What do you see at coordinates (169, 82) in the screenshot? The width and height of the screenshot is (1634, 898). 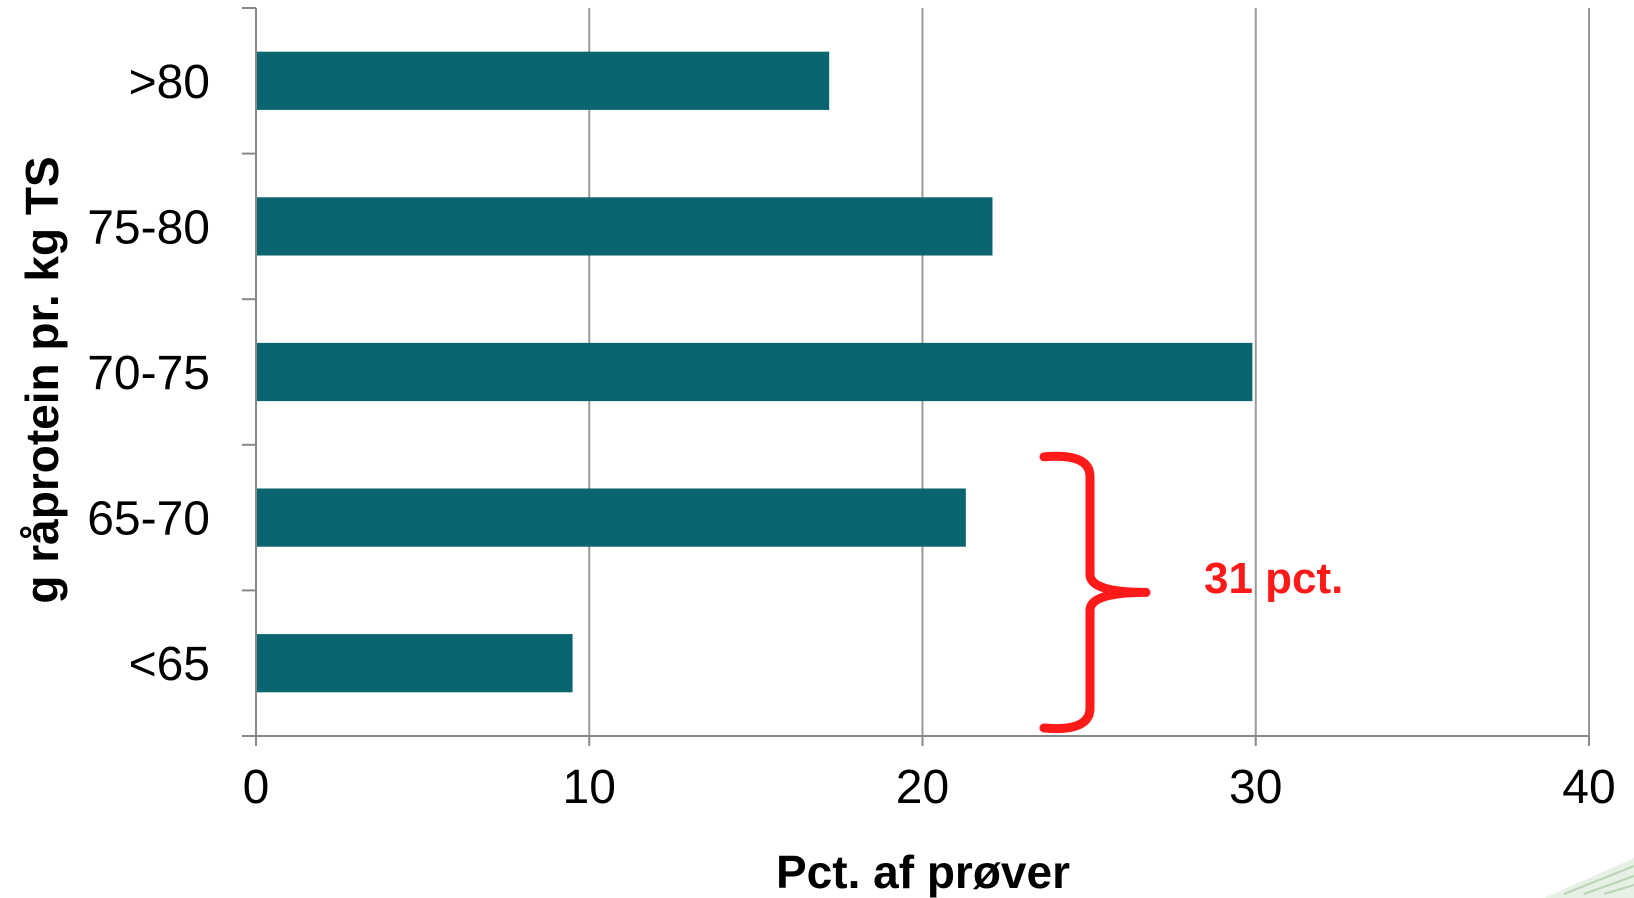 I see `y-tick-label: >80` at bounding box center [169, 82].